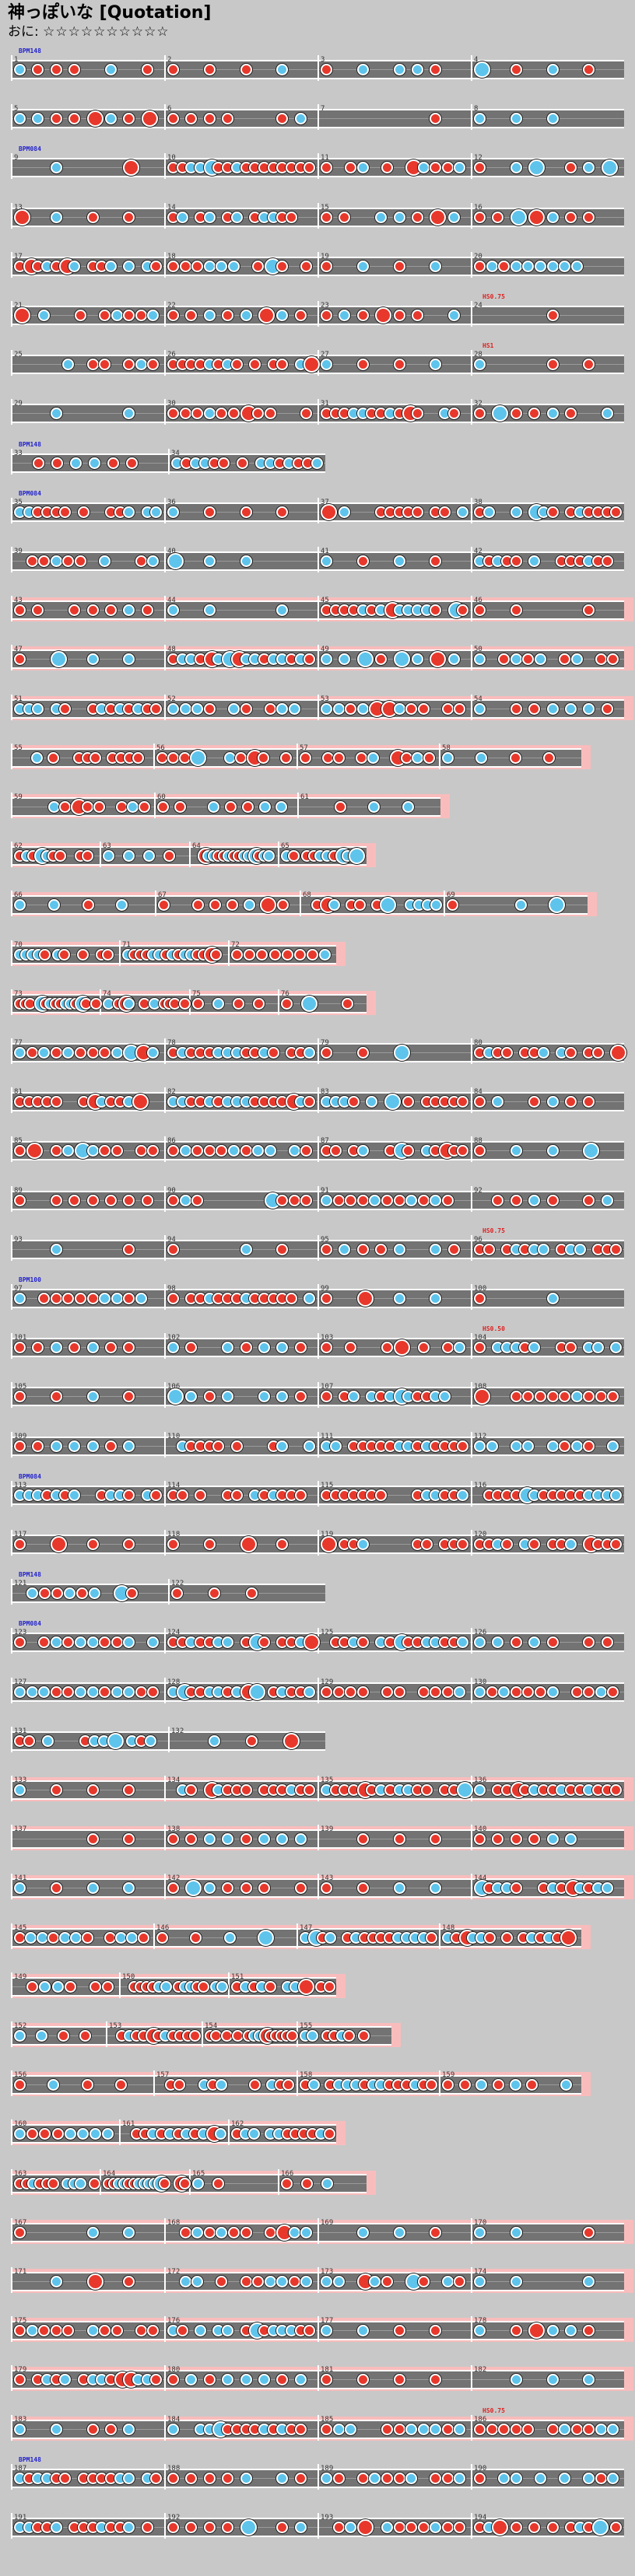 This screenshot has width=635, height=2576. I want to click on measure-number: 164, so click(109, 2173).